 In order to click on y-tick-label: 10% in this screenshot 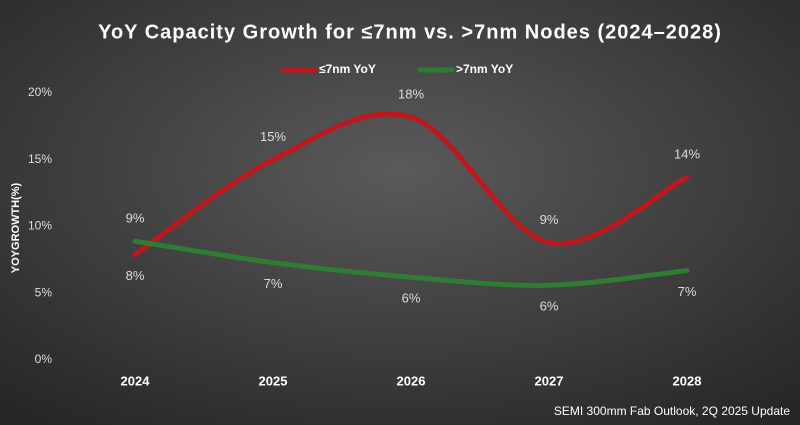, I will do `click(40, 226)`.